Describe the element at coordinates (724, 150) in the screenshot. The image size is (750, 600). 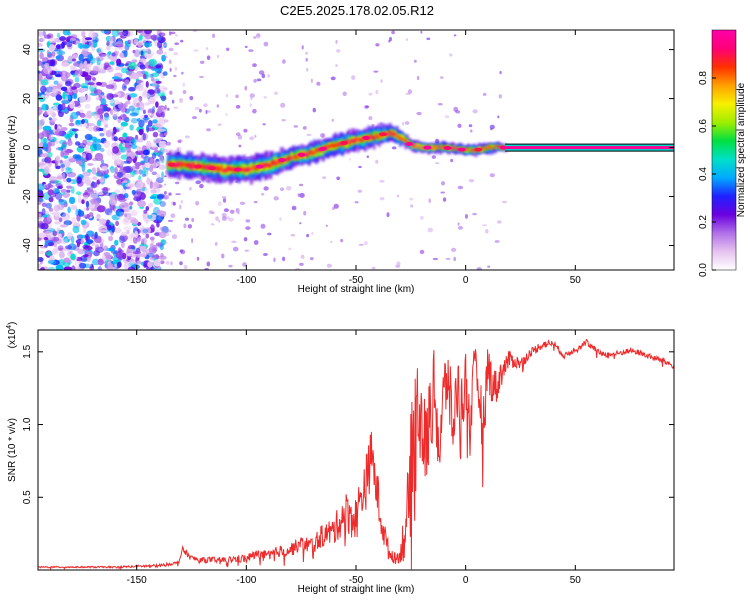
I see `colorbar-gradient` at that location.